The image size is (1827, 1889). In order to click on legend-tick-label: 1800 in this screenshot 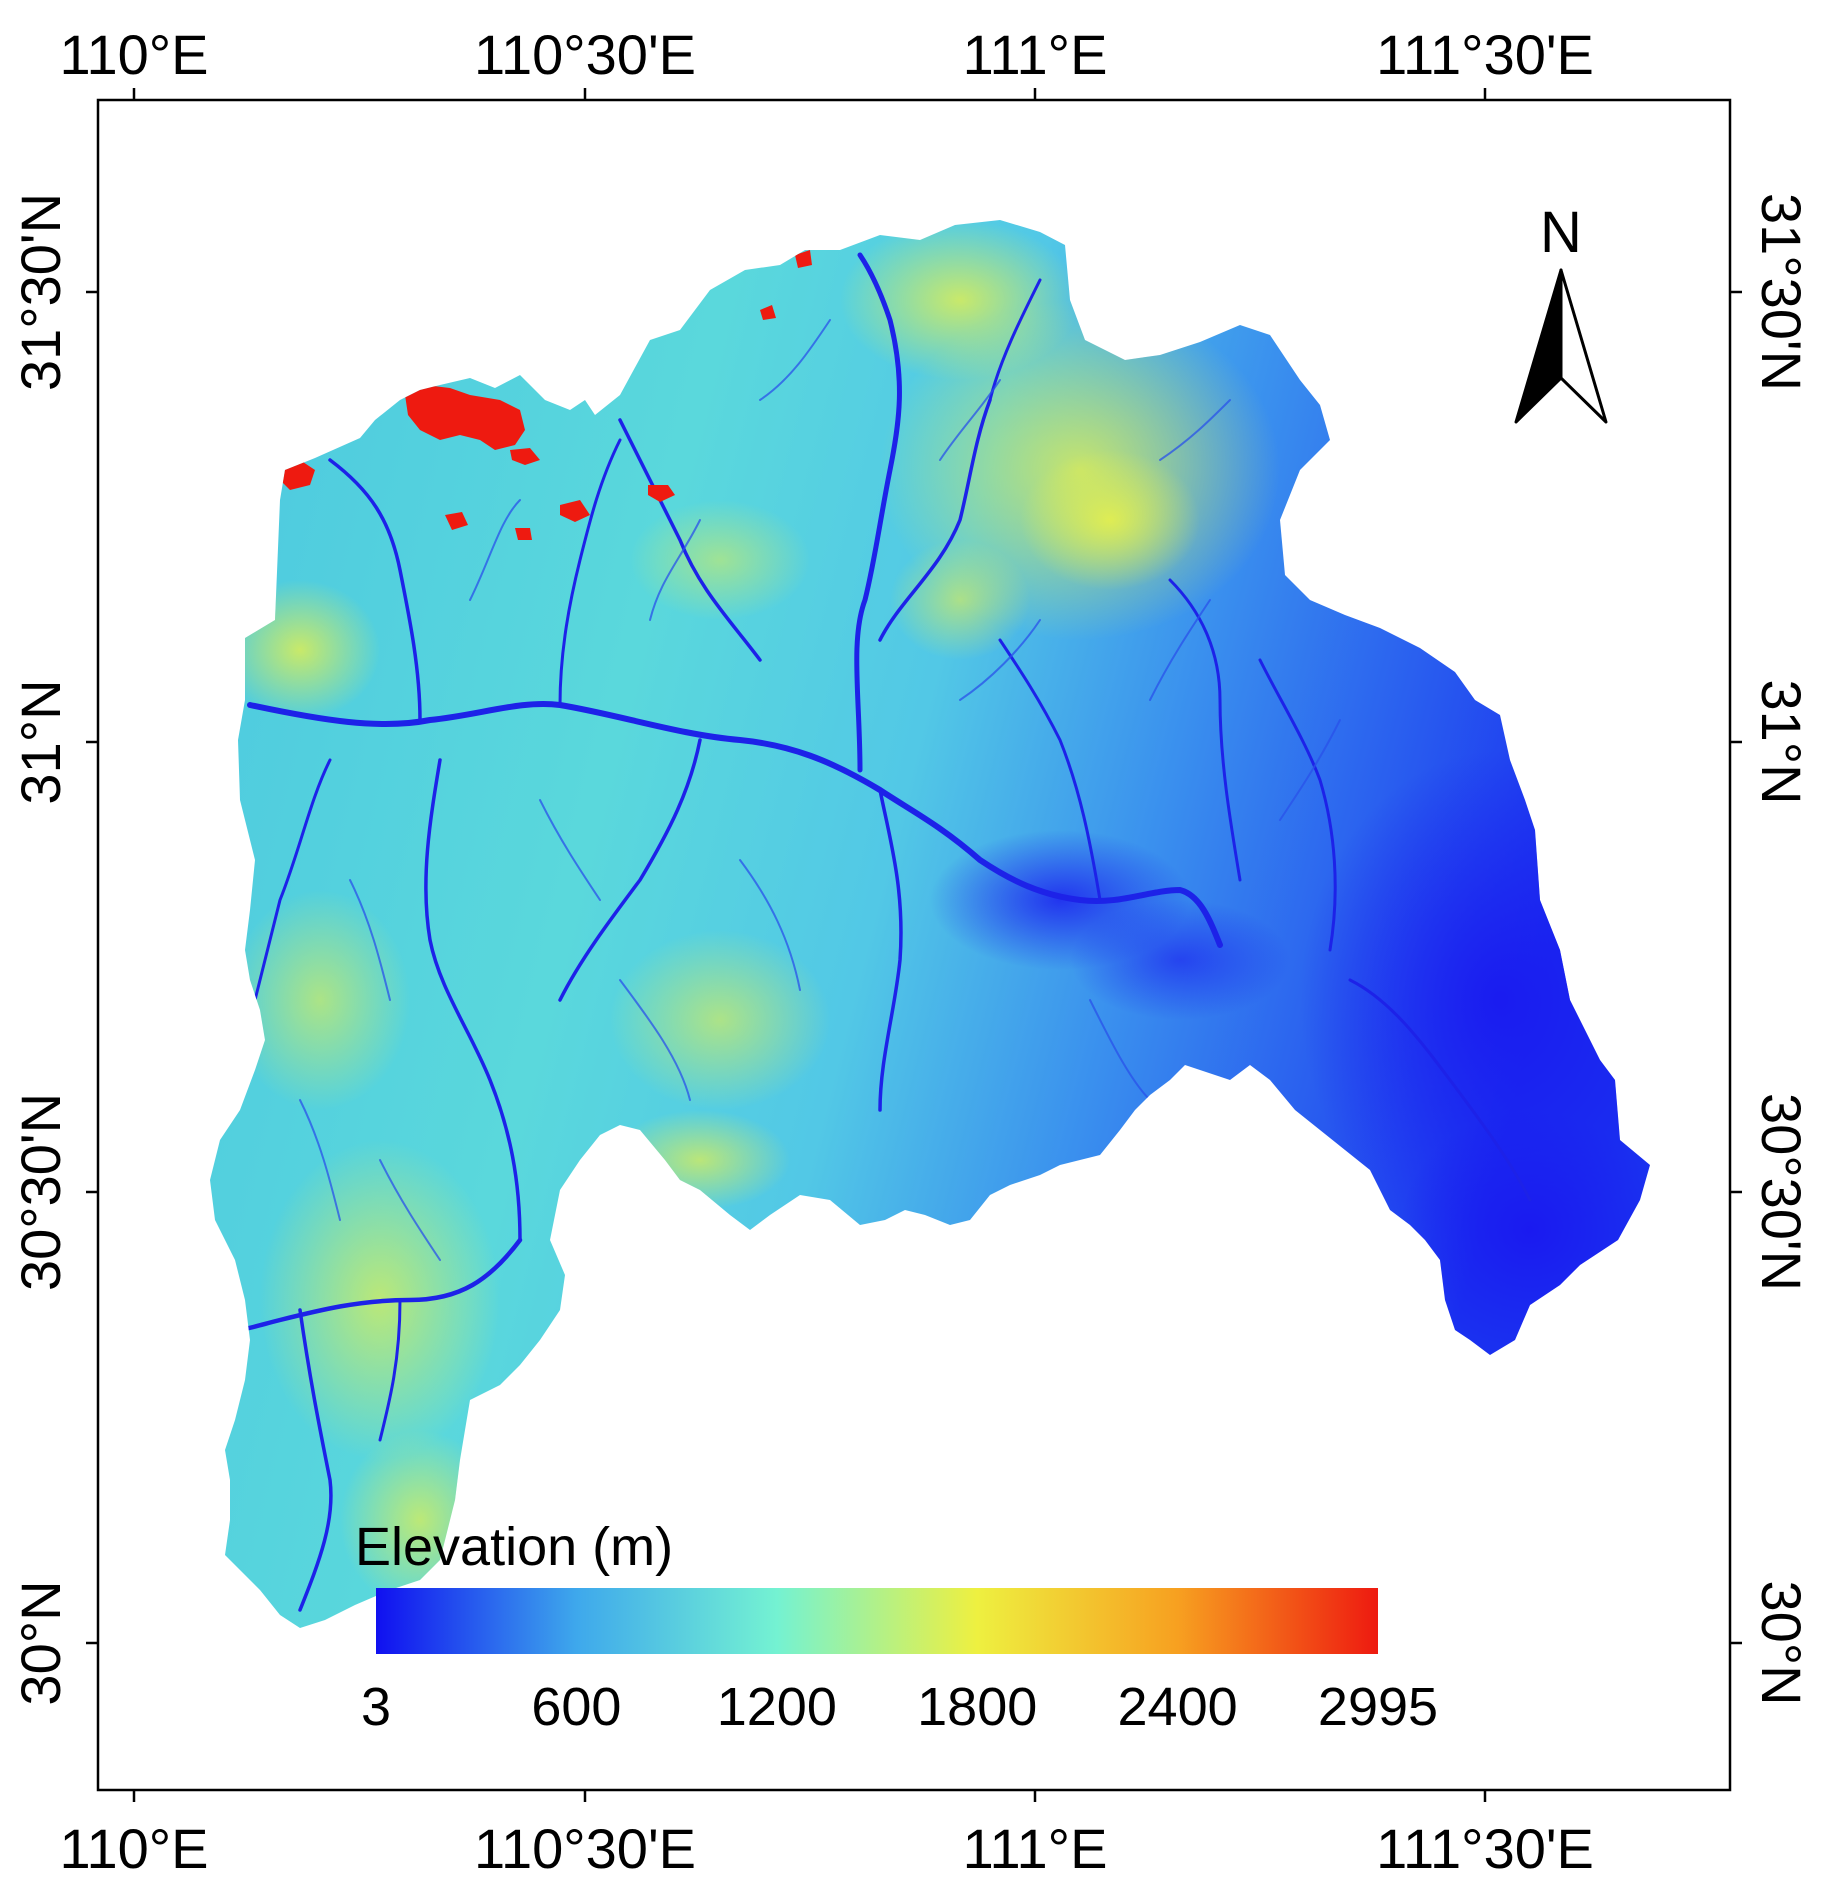, I will do `click(977, 1707)`.